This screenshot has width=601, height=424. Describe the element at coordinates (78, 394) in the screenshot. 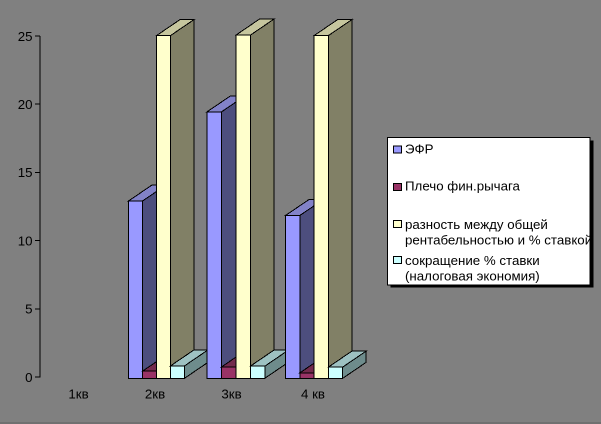

I see `svg-text: 1кв` at that location.